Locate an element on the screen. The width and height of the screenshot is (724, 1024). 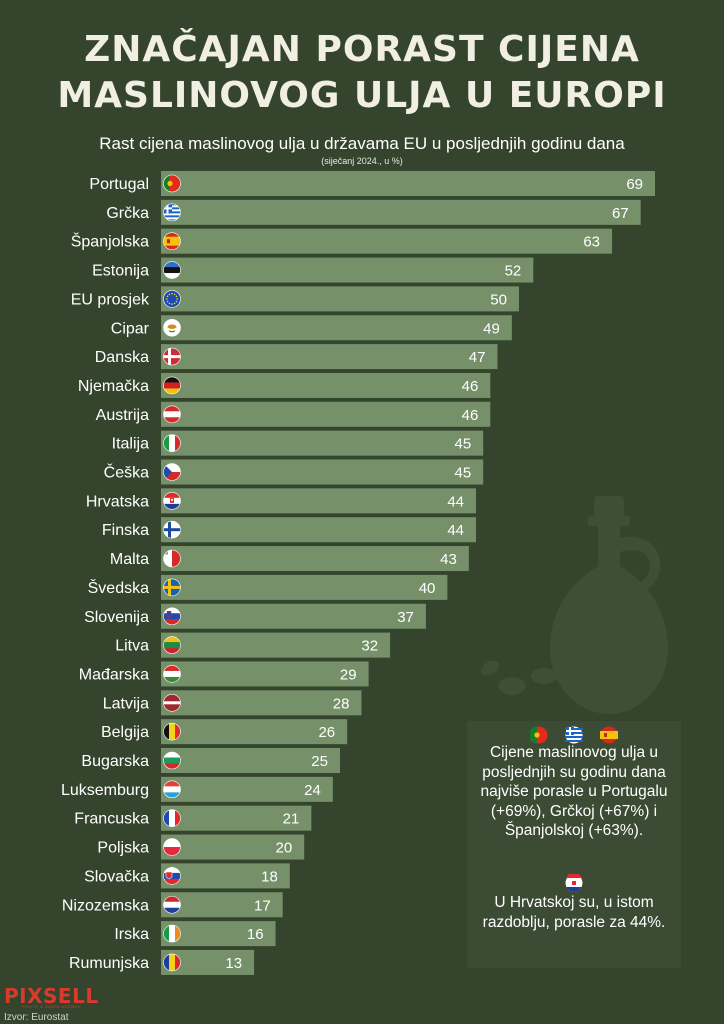
bar-grčka is located at coordinates (401, 212).